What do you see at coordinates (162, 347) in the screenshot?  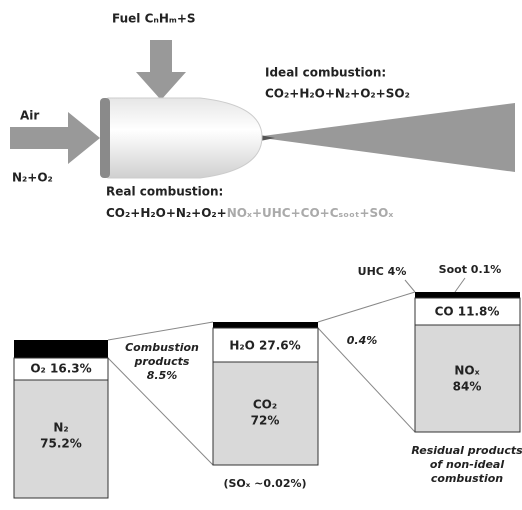 I see `note: Combustion` at bounding box center [162, 347].